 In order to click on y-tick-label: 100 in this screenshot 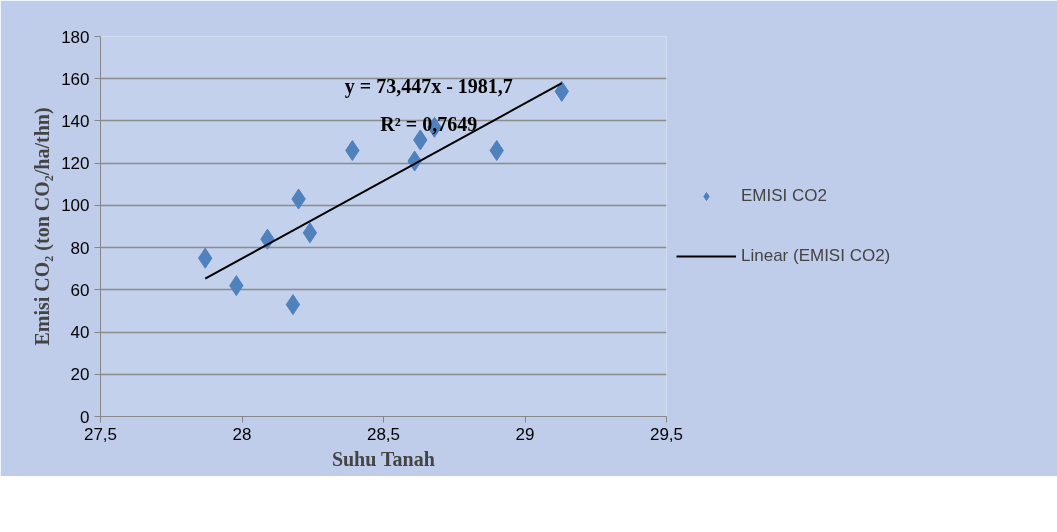, I will do `click(75, 206)`.